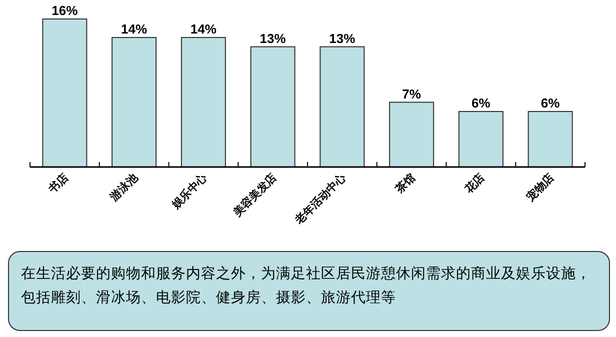  I want to click on x-tick-label: 花店, so click(475, 183).